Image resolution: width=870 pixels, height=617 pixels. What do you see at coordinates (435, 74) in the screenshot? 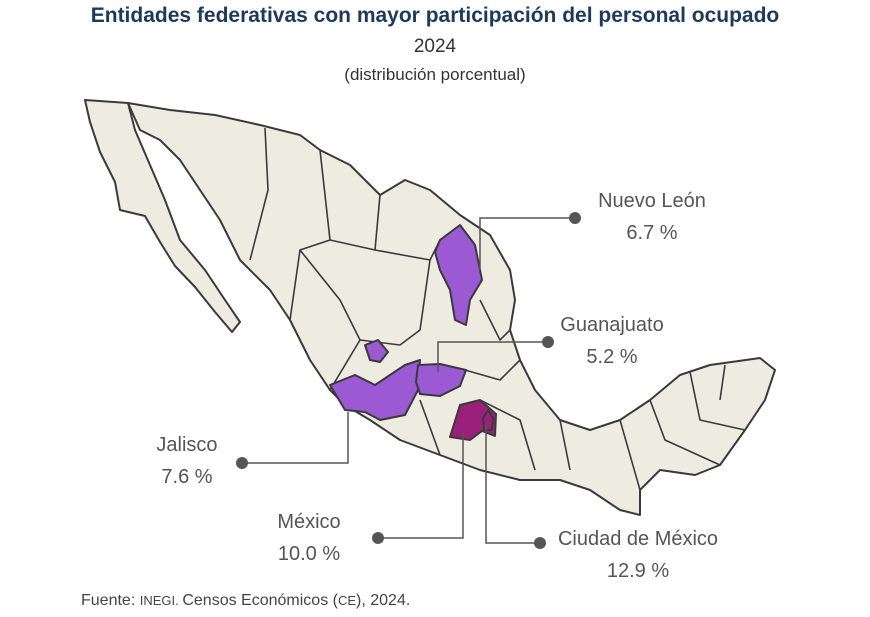
I see `map-subtitle: (distribución porcentual)` at bounding box center [435, 74].